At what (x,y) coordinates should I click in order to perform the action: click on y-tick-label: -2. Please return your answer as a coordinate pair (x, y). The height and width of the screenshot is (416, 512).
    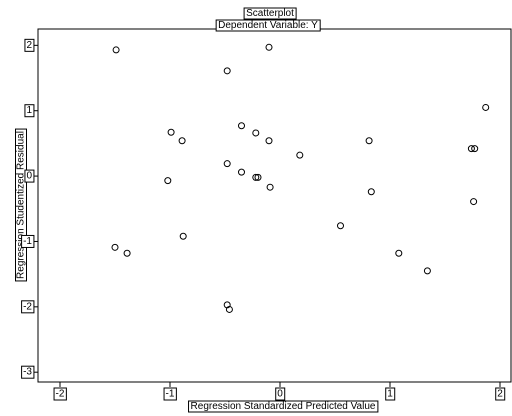
    Looking at the image, I should click on (28, 307).